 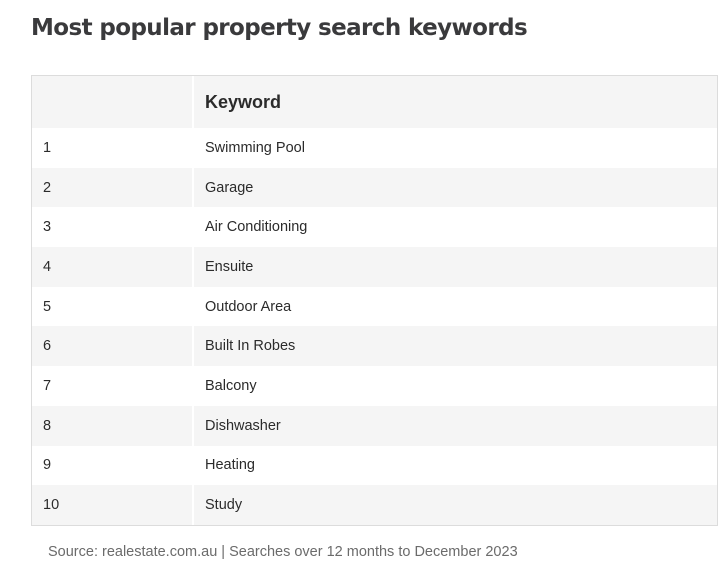 What do you see at coordinates (279, 28) in the screenshot?
I see `page-title: Most popular property search keywords` at bounding box center [279, 28].